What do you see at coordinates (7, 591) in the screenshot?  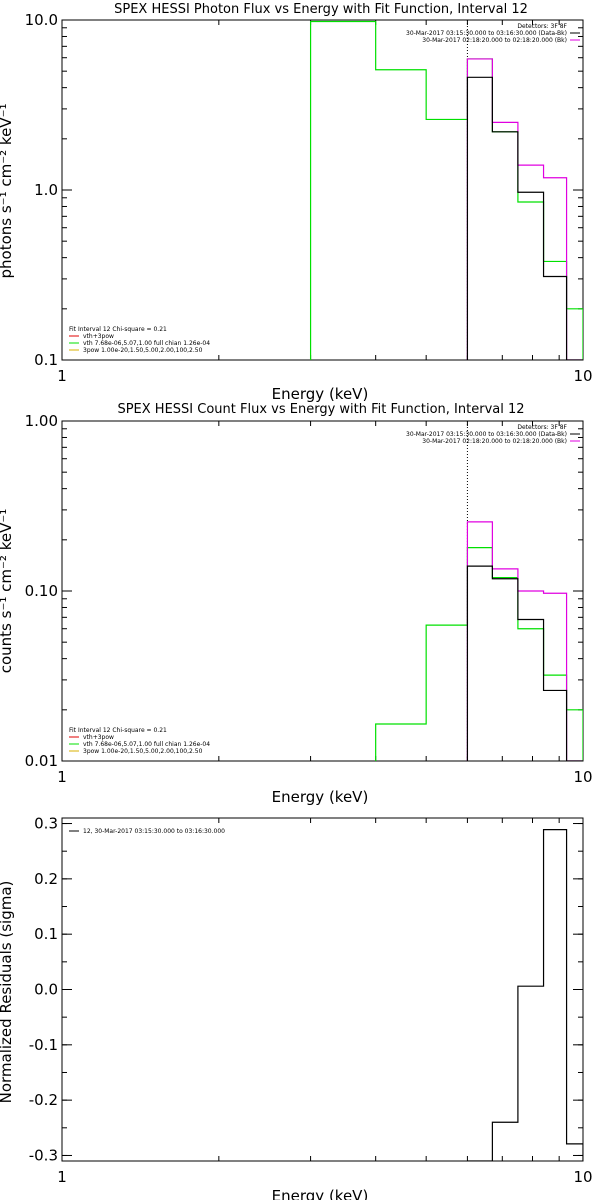 I see `count-flux-ylabel: counts s⁻¹ cm⁻² keV⁻¹` at bounding box center [7, 591].